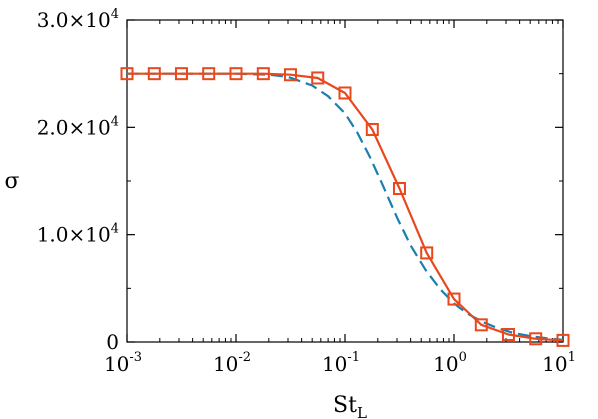 This screenshot has width=598, height=419. I want to click on y-tick-label: 1.0×104, so click(78, 234).